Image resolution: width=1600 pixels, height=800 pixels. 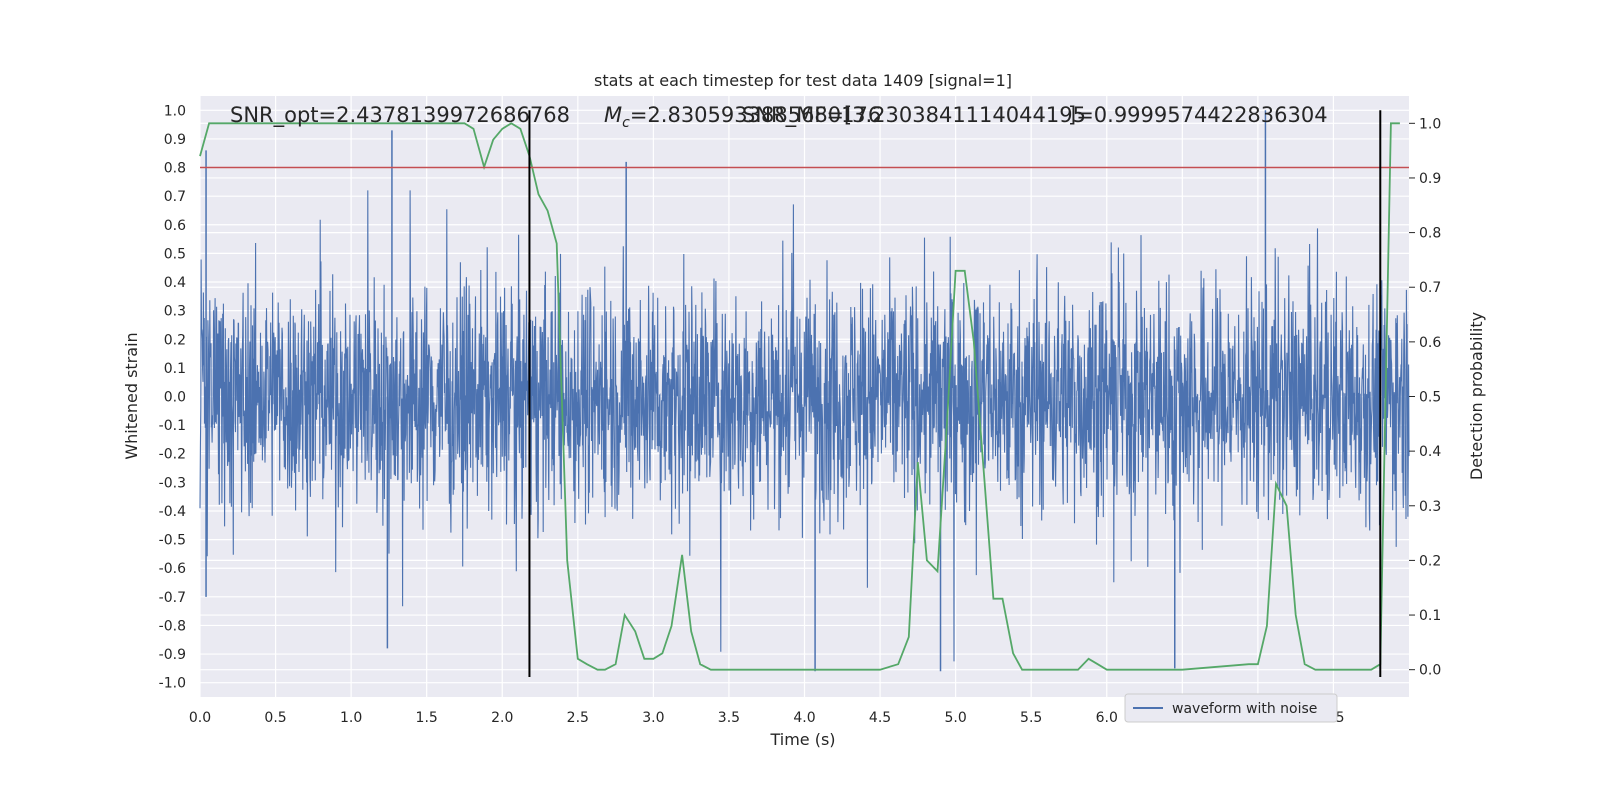 What do you see at coordinates (175, 169) in the screenshot?
I see `y-tick-label-left: 0.8` at bounding box center [175, 169].